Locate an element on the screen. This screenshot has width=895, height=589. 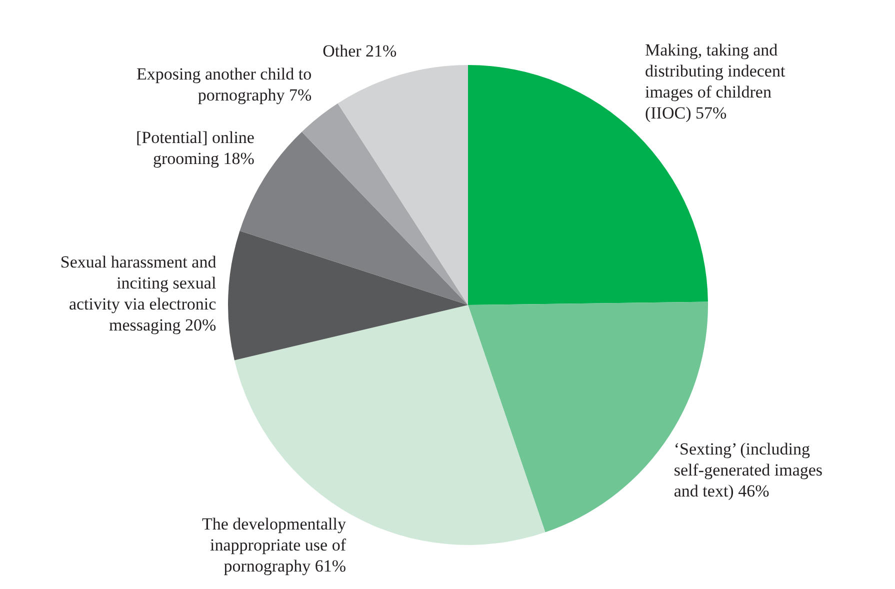
slice-label: ‘Sexting’ (including self-generated images and text) 46% is located at coordinates (748, 469).